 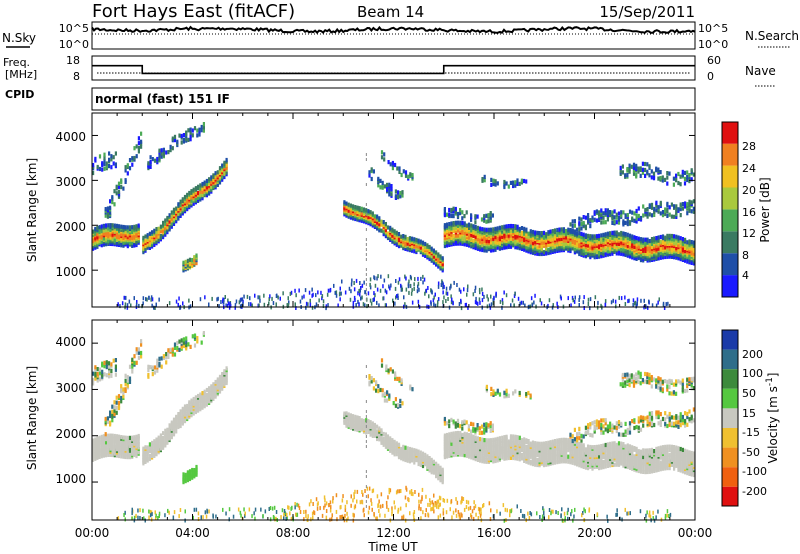 I want to click on vel-cbar-tick-m50: -50, so click(x=751, y=452).